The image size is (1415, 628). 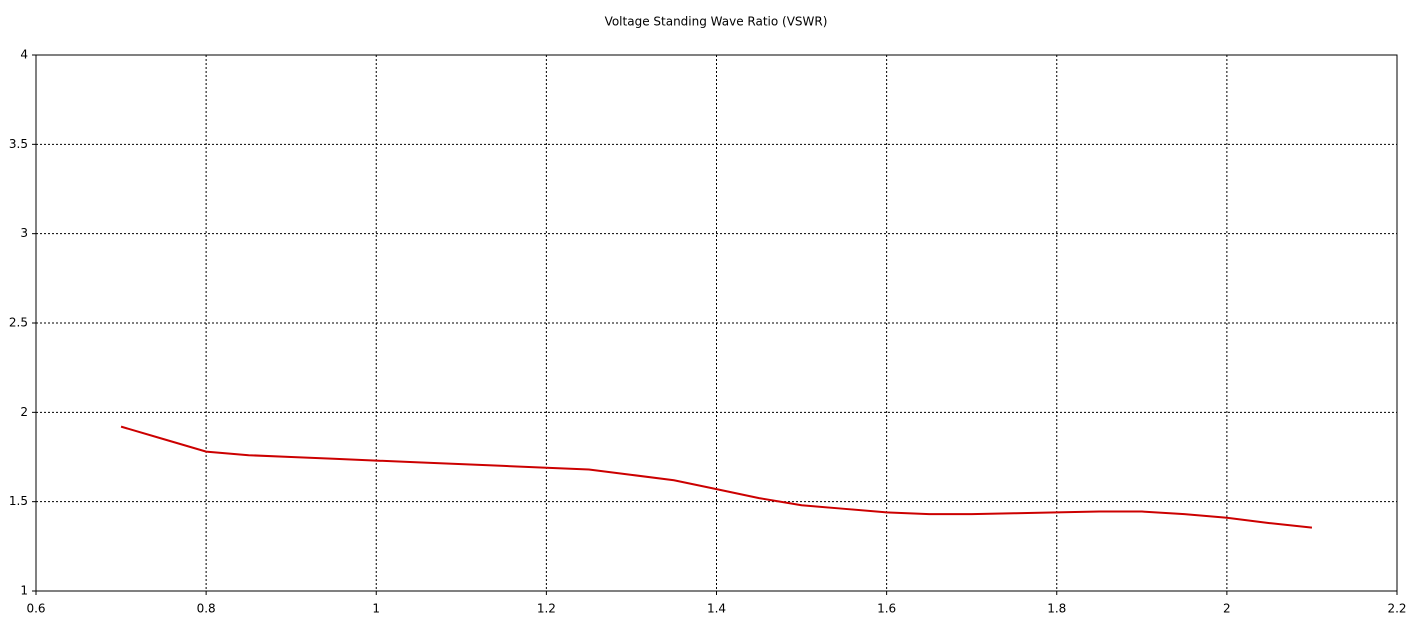 What do you see at coordinates (716, 609) in the screenshot?
I see `x-tick-label: 1.4` at bounding box center [716, 609].